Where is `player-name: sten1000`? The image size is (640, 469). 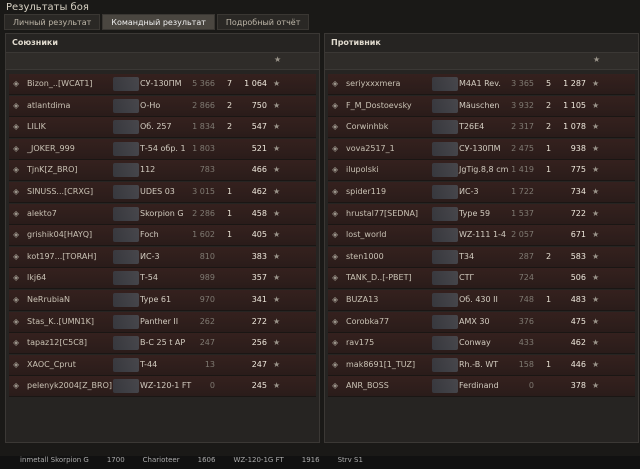 player-name: sten1000 is located at coordinates (365, 256).